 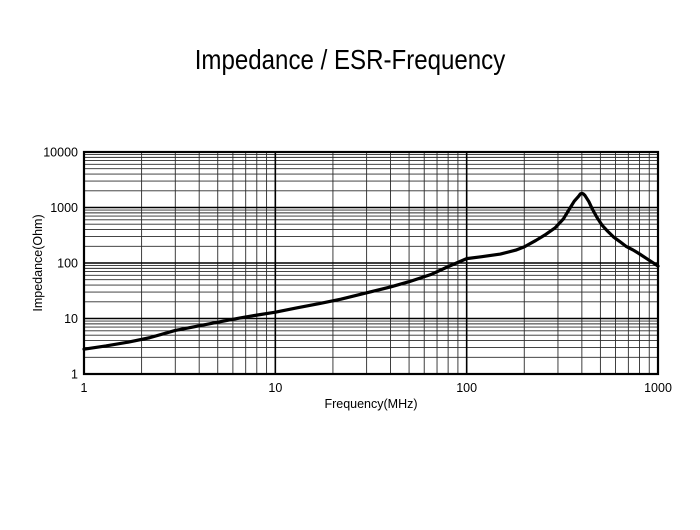 What do you see at coordinates (275, 388) in the screenshot?
I see `x-tick-label: 10` at bounding box center [275, 388].